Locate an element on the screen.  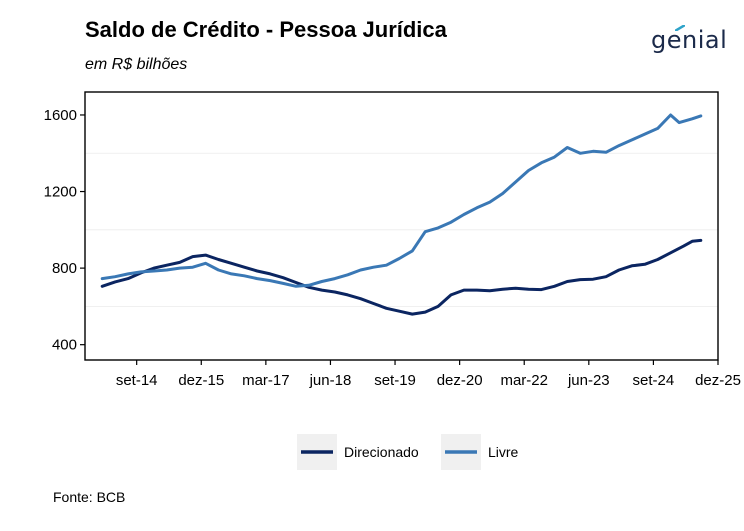
chart-title: Saldo de Crédito - Pessoa Jurídica is located at coordinates (266, 29).